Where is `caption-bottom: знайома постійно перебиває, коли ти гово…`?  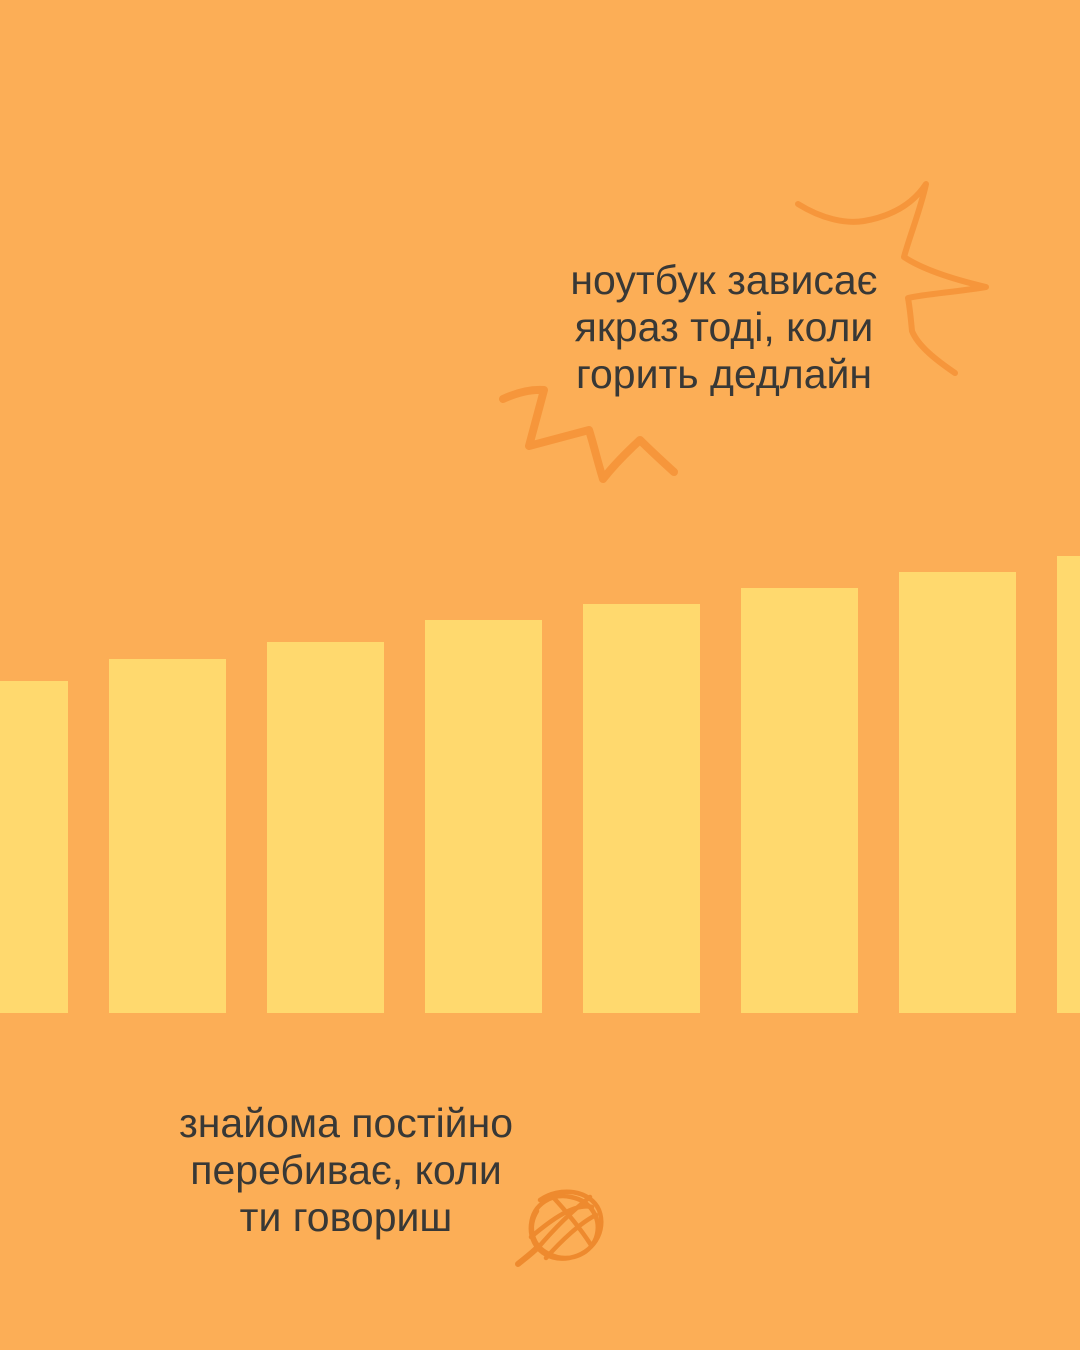 caption-bottom: знайома постійно перебиває, коли ти гово… is located at coordinates (346, 1170).